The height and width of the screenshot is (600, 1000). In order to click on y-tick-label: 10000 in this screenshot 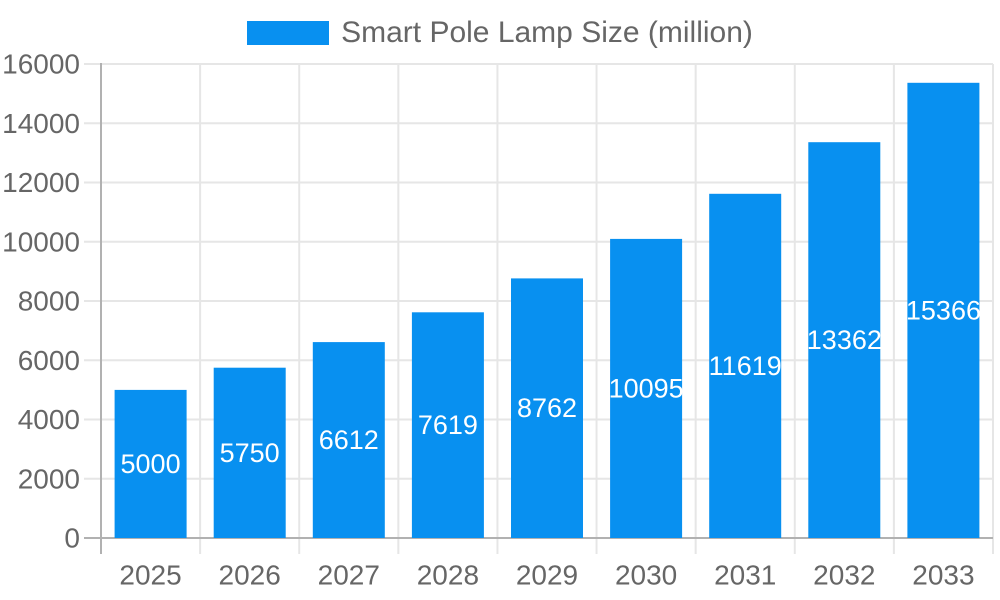, I will do `click(41, 241)`.